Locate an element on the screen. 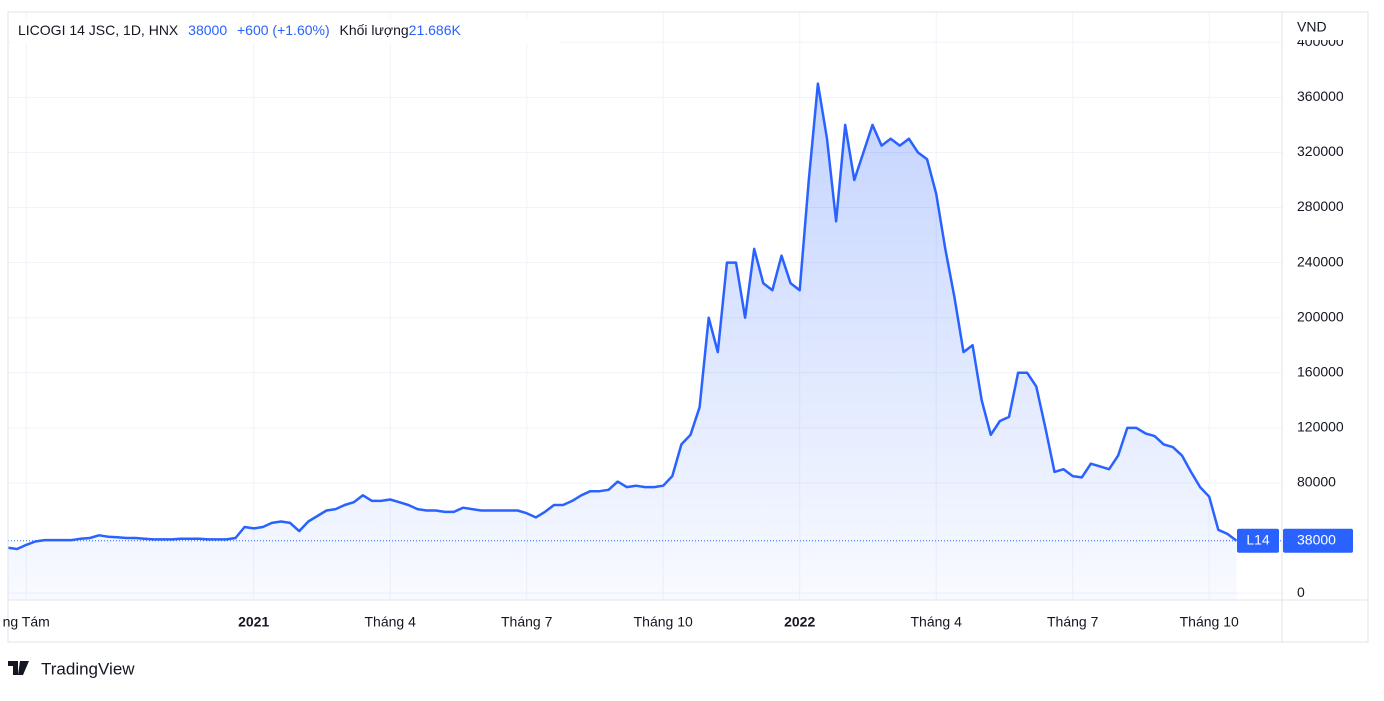 The height and width of the screenshot is (701, 1384). y-tick-label: 0 is located at coordinates (1301, 592).